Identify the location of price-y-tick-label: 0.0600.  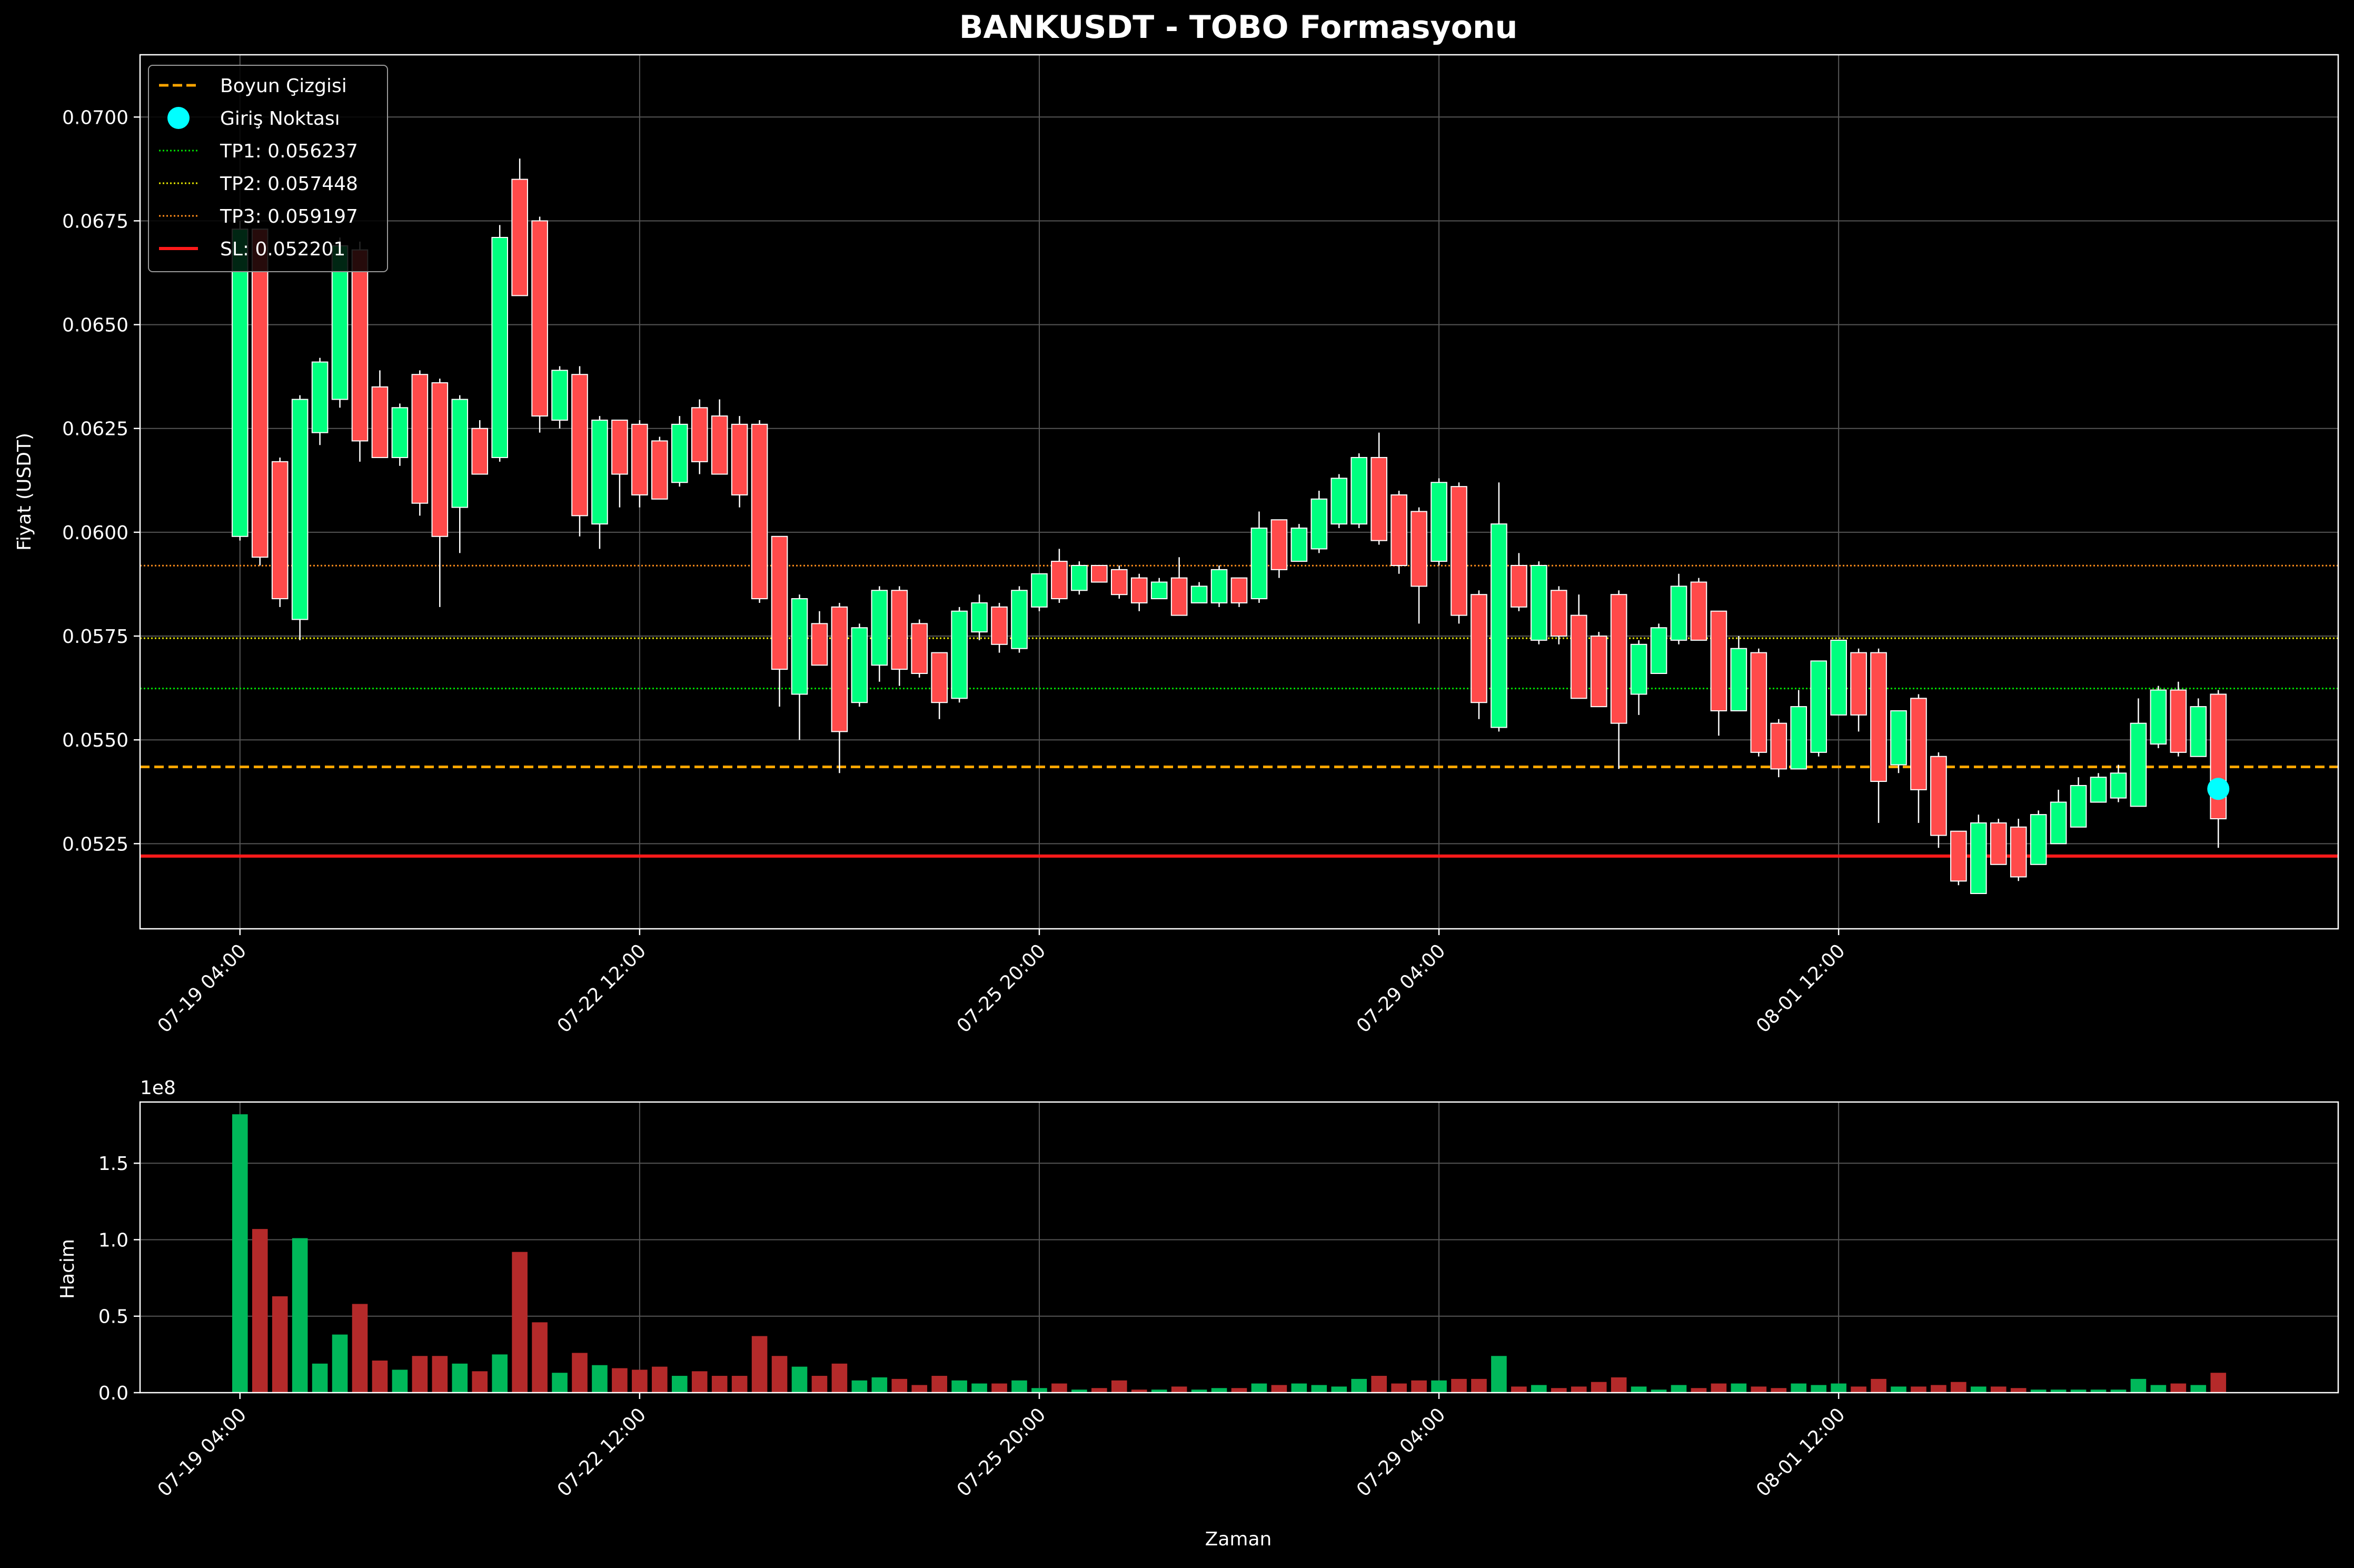
(95, 533).